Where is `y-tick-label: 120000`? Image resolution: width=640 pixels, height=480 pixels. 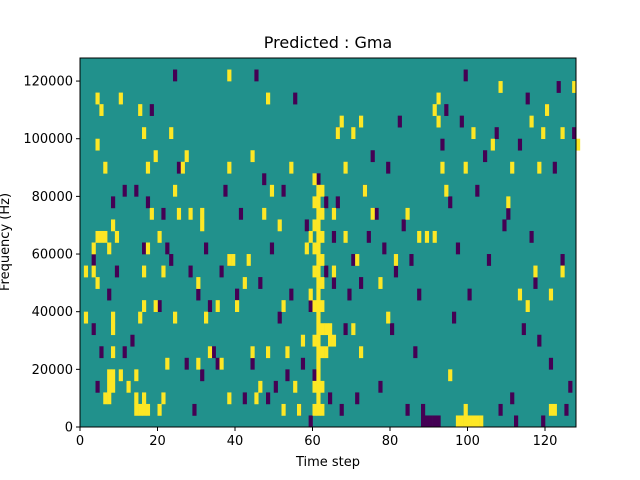 y-tick-label: 120000 is located at coordinates (48, 82).